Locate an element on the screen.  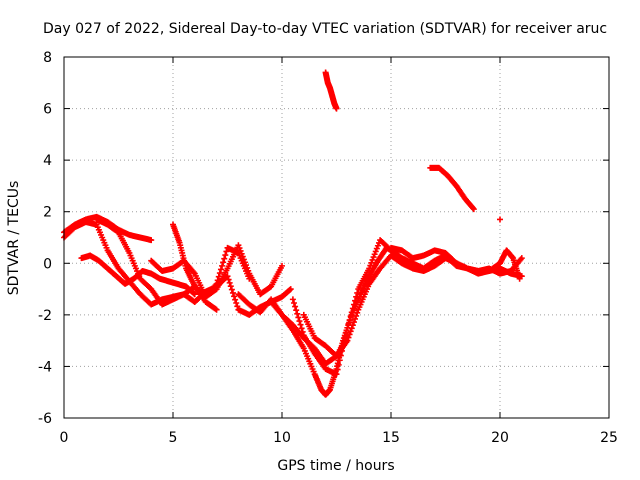
x-tick-label: 15 is located at coordinates (391, 438).